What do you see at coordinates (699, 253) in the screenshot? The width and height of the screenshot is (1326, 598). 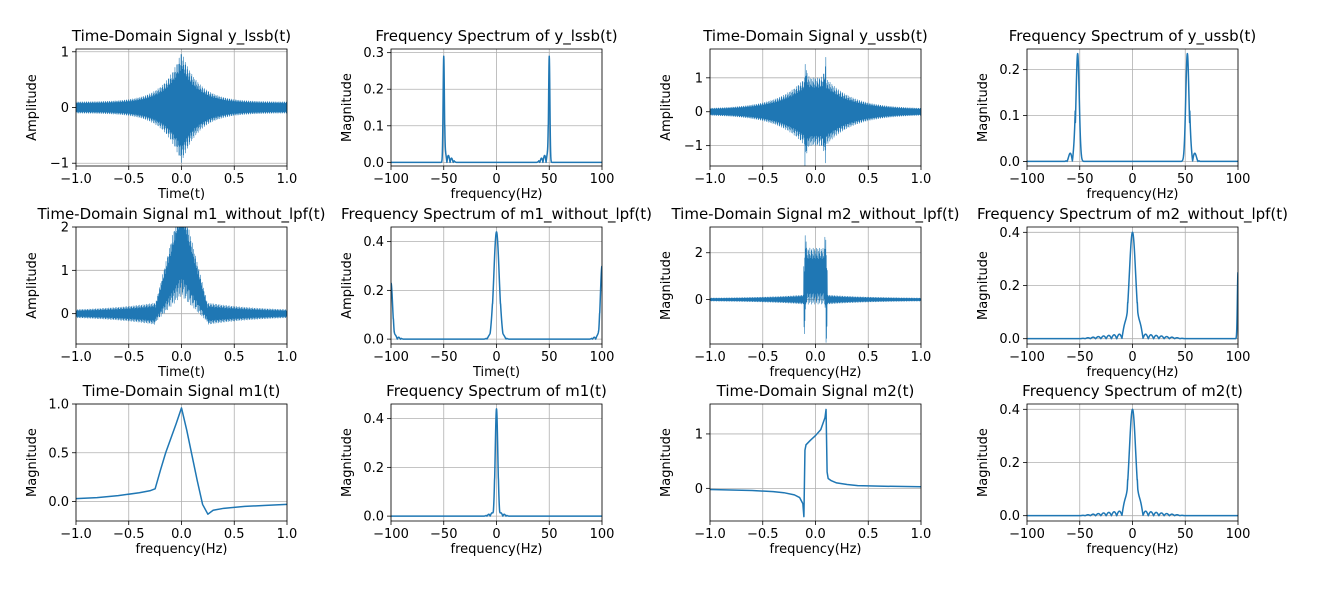 I see `y-tick-label: 2` at bounding box center [699, 253].